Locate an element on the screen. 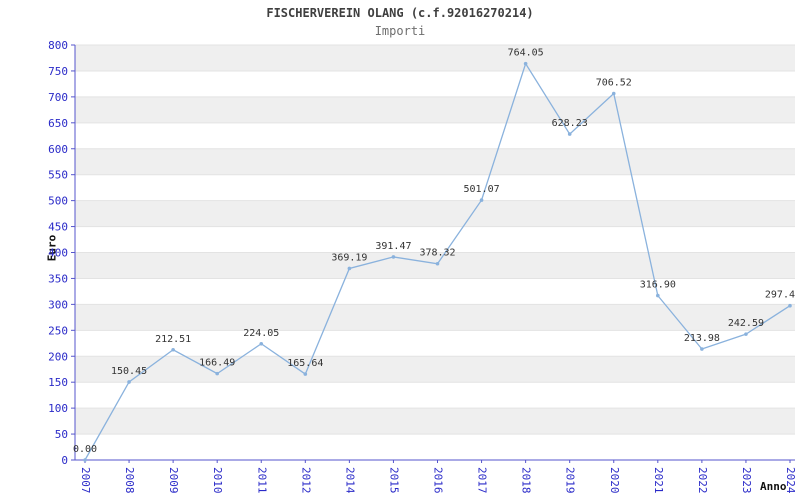  x-tick-label: 2008 is located at coordinates (129, 480).